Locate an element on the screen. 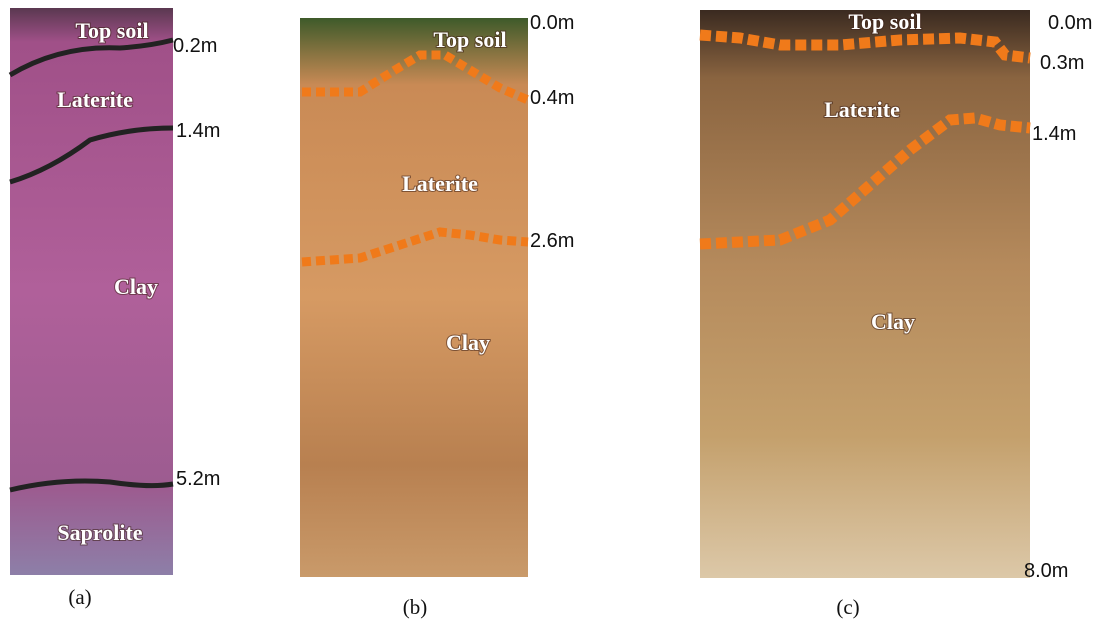  depth-label: 5.2m is located at coordinates (198, 479).